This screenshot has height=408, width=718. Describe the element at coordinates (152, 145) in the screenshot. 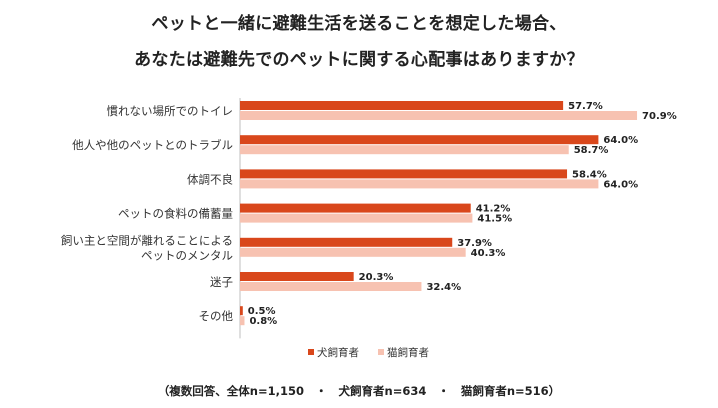

I see `category-label-1: 他人や他のペットとのトラブル` at that location.